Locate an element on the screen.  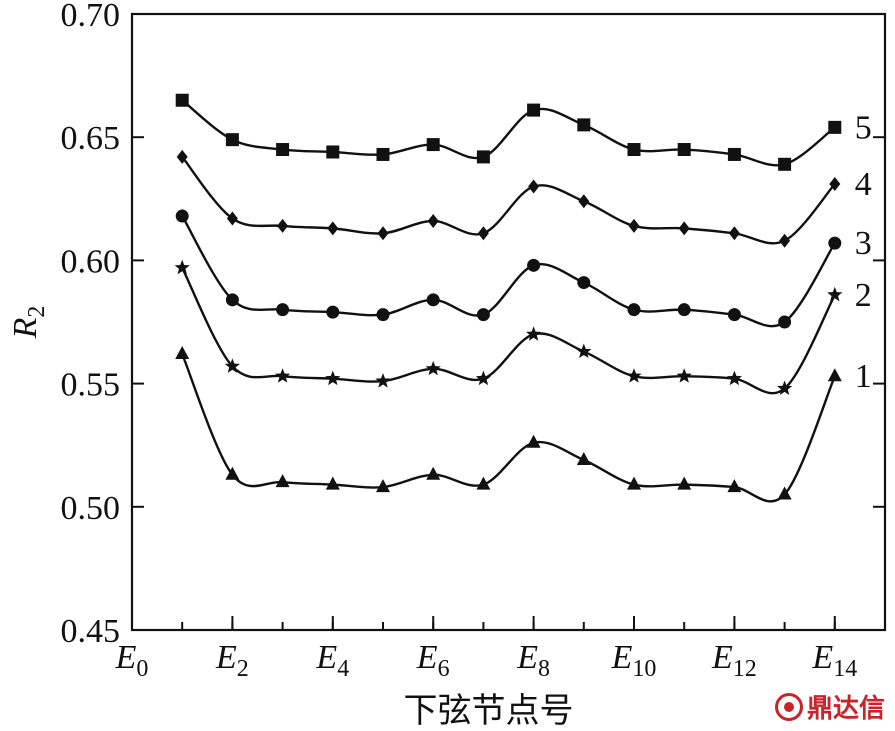
series-label-4: 4 is located at coordinates (863, 184).